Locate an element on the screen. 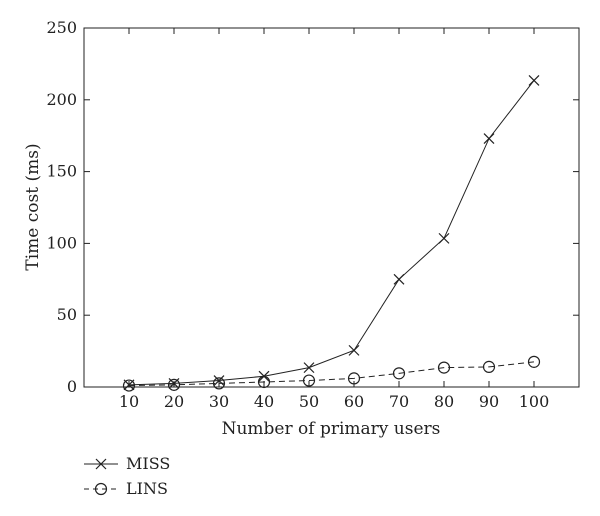 The image size is (600, 516). x-tick-label: 100 is located at coordinates (534, 401).